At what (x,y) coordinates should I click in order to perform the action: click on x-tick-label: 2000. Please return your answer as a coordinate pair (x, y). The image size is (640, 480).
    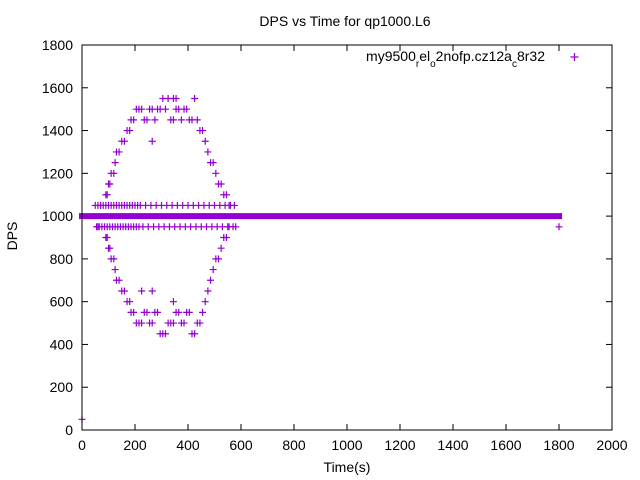
    Looking at the image, I should click on (611, 445).